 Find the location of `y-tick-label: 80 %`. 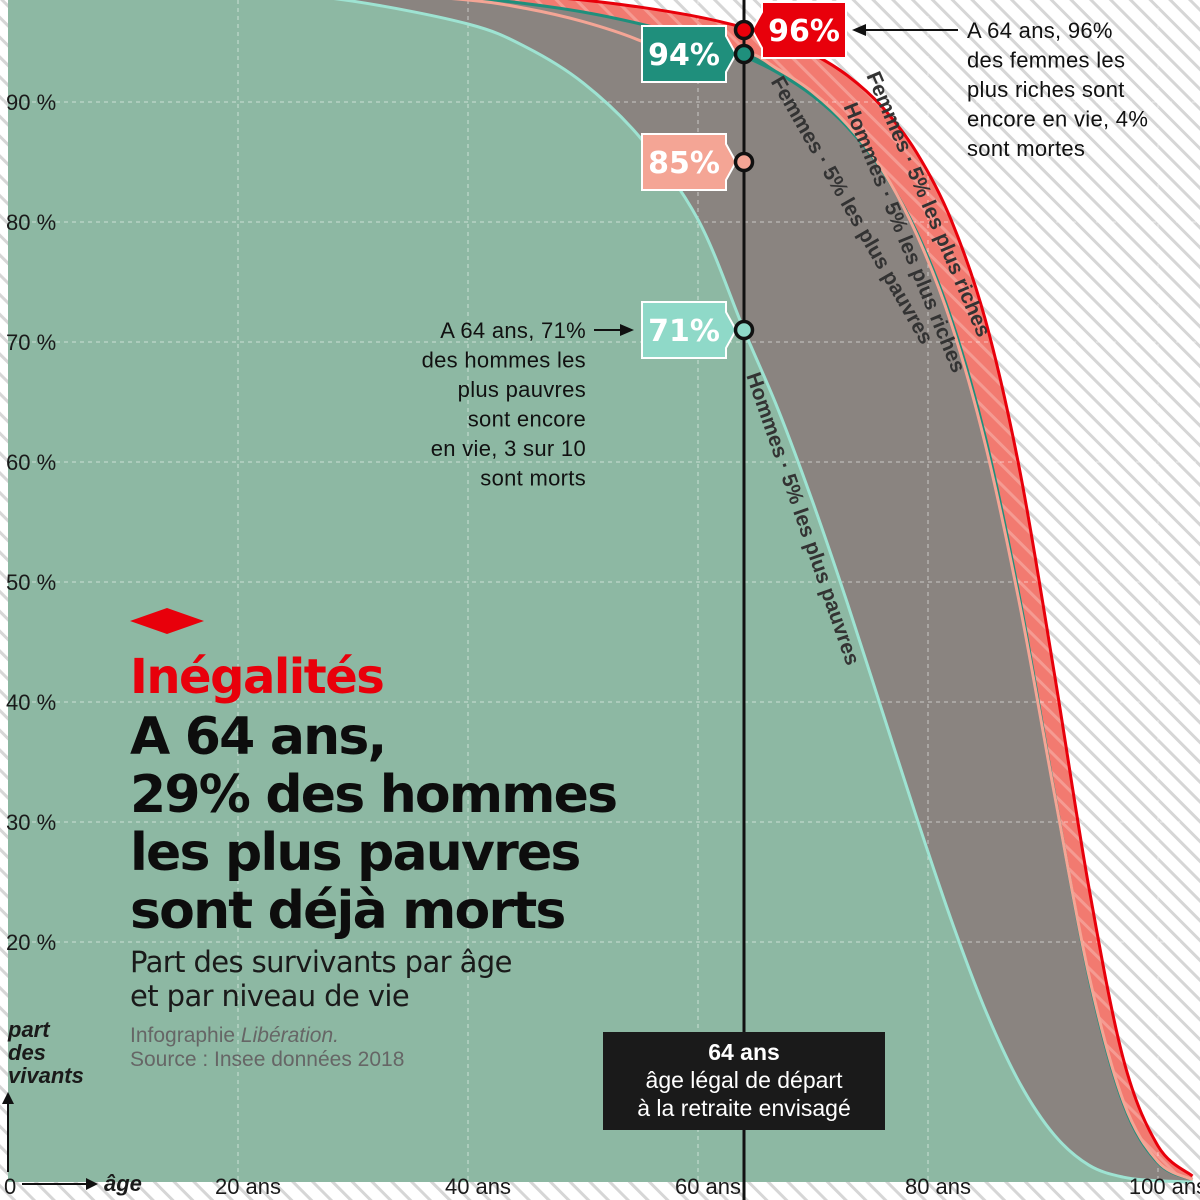

y-tick-label: 80 % is located at coordinates (31, 222).